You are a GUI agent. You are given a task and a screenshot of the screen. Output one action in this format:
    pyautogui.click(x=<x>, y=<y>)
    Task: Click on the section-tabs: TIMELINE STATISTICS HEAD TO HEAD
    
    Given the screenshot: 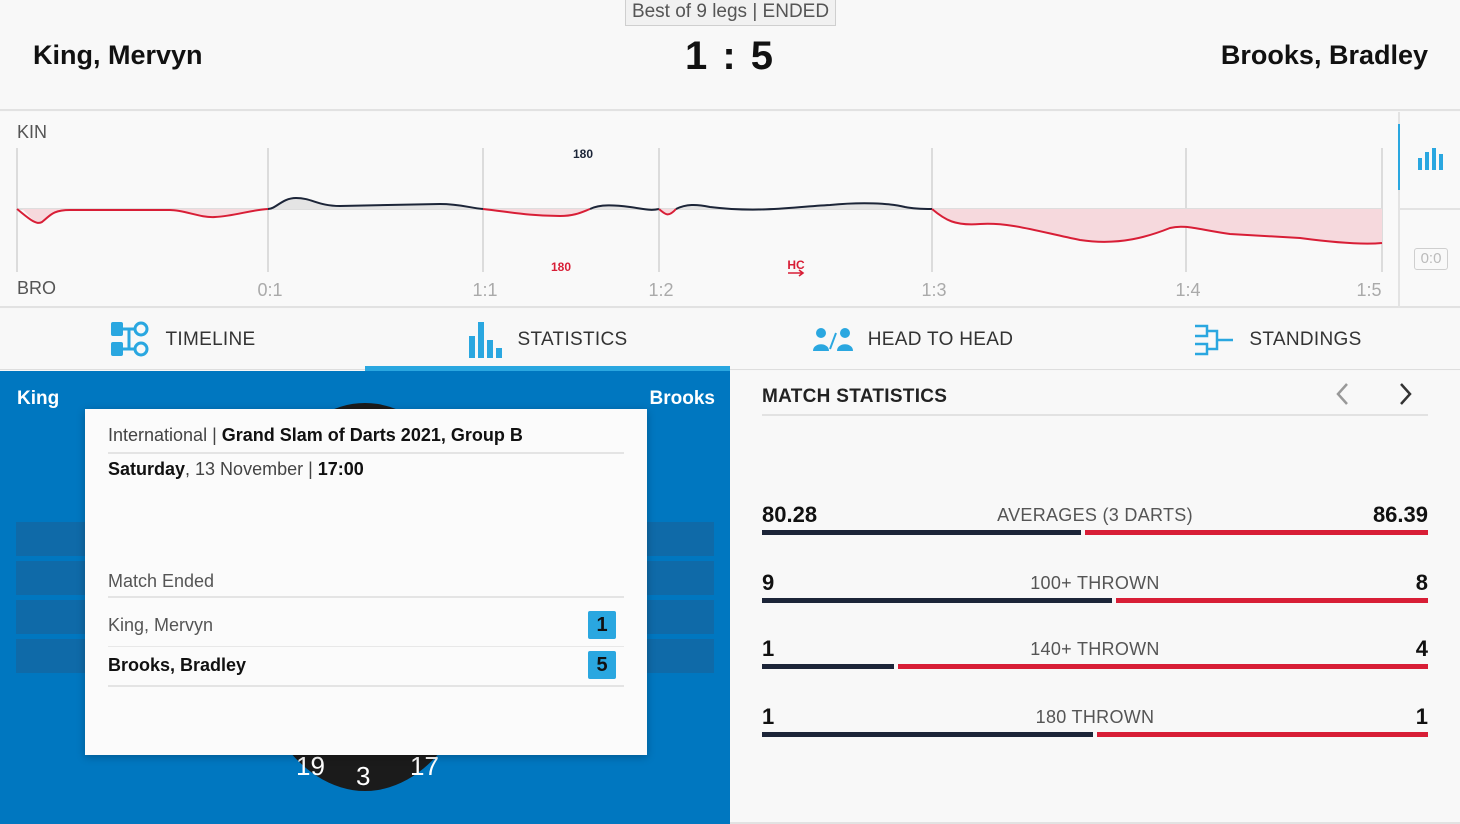 What is the action you would take?
    pyautogui.click(x=730, y=340)
    